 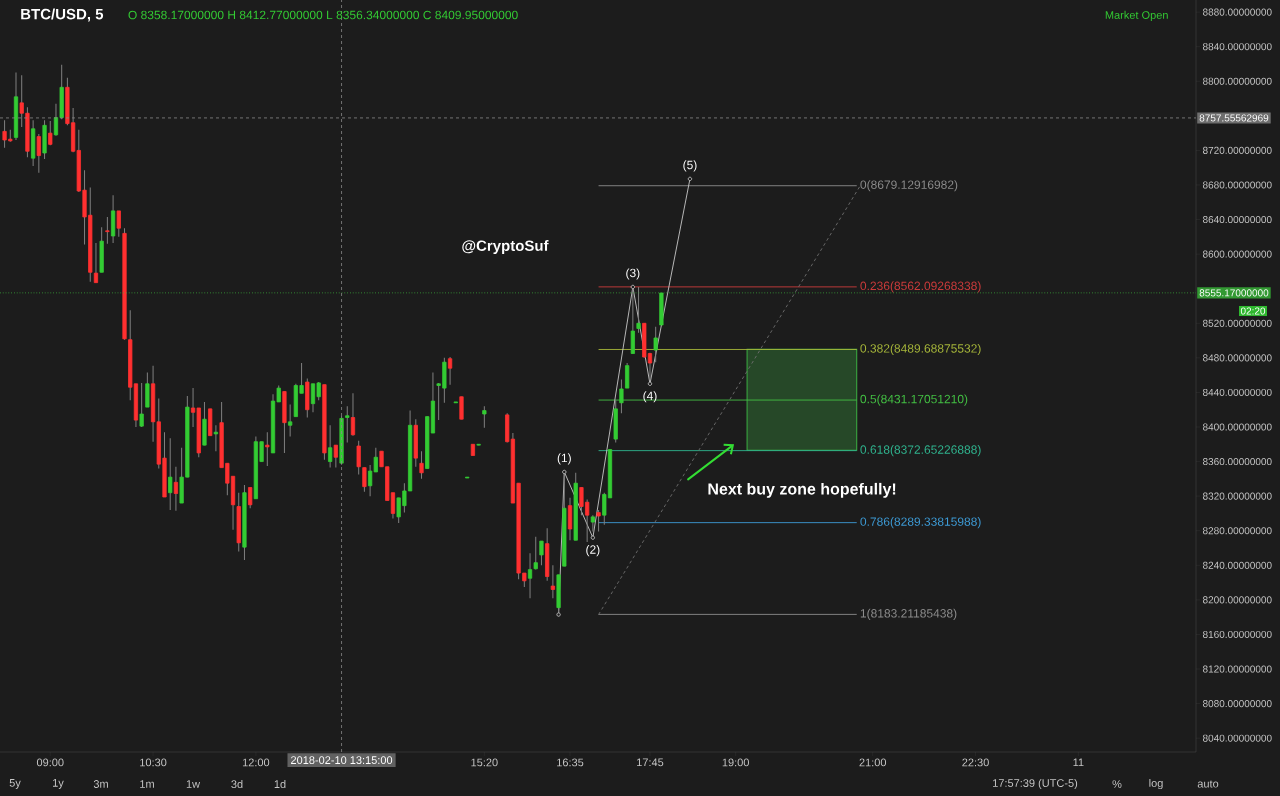 What do you see at coordinates (570, 762) in the screenshot?
I see `x-tick-label: 16:35` at bounding box center [570, 762].